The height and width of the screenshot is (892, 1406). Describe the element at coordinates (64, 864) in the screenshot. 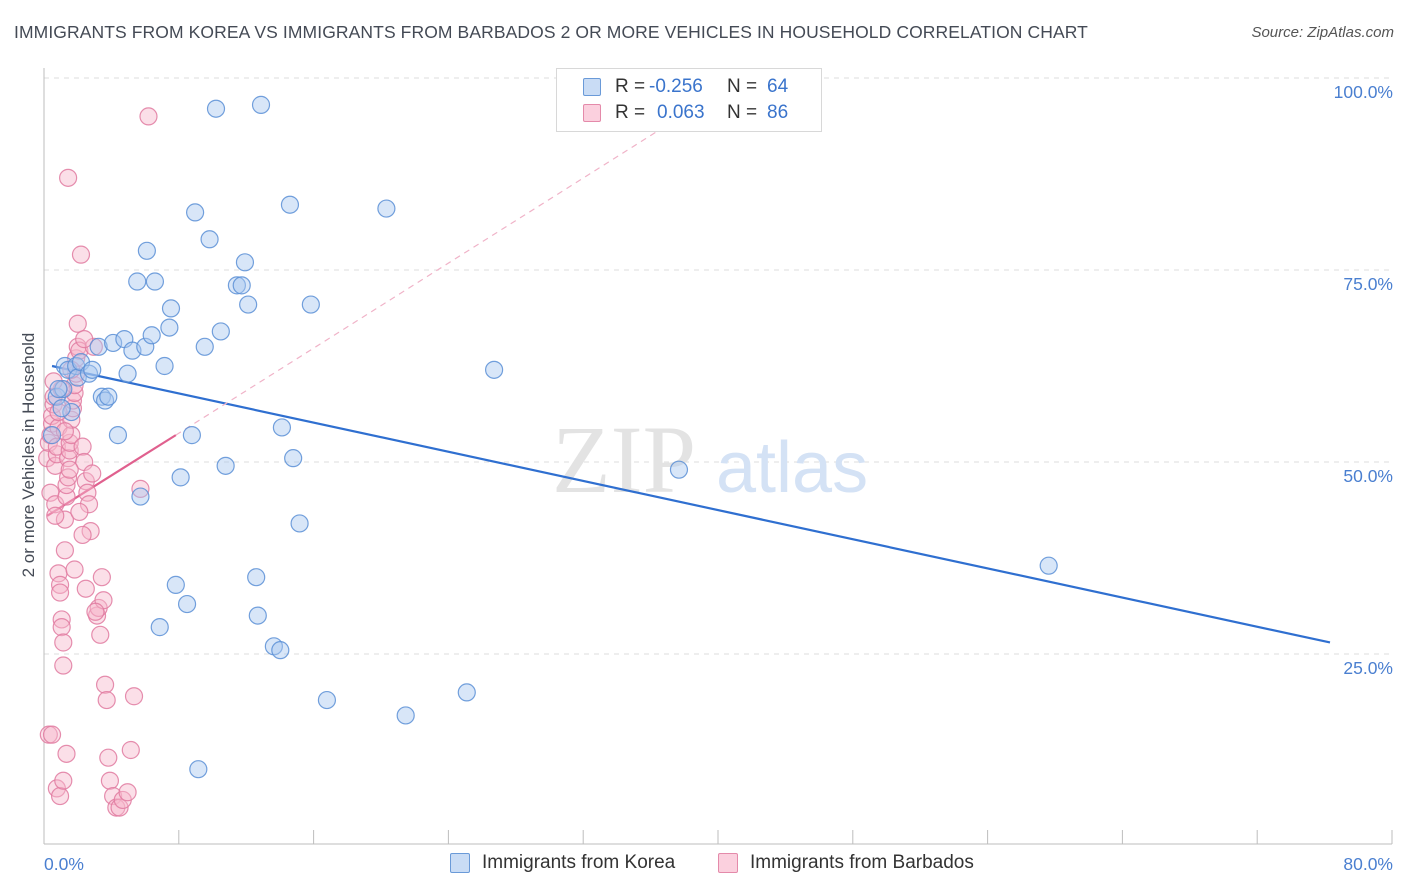

I see `x-tick-label: 0.0%` at that location.